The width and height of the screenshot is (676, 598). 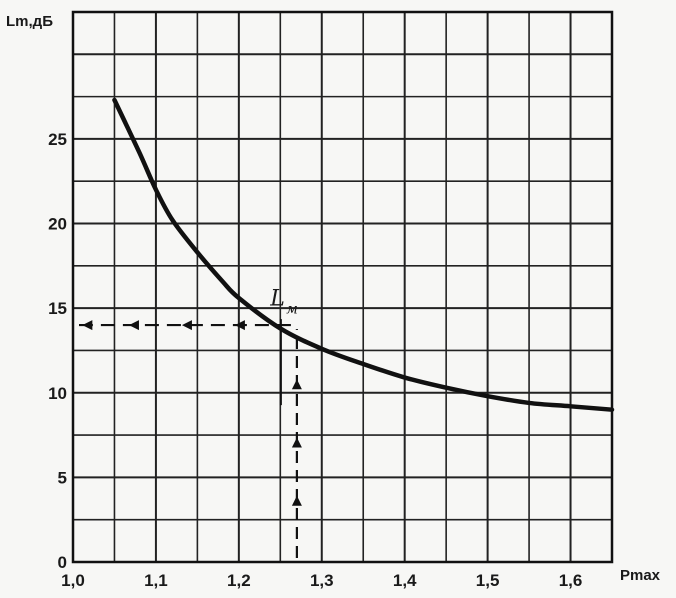 What do you see at coordinates (57, 393) in the screenshot?
I see `y-tick-label: 10` at bounding box center [57, 393].